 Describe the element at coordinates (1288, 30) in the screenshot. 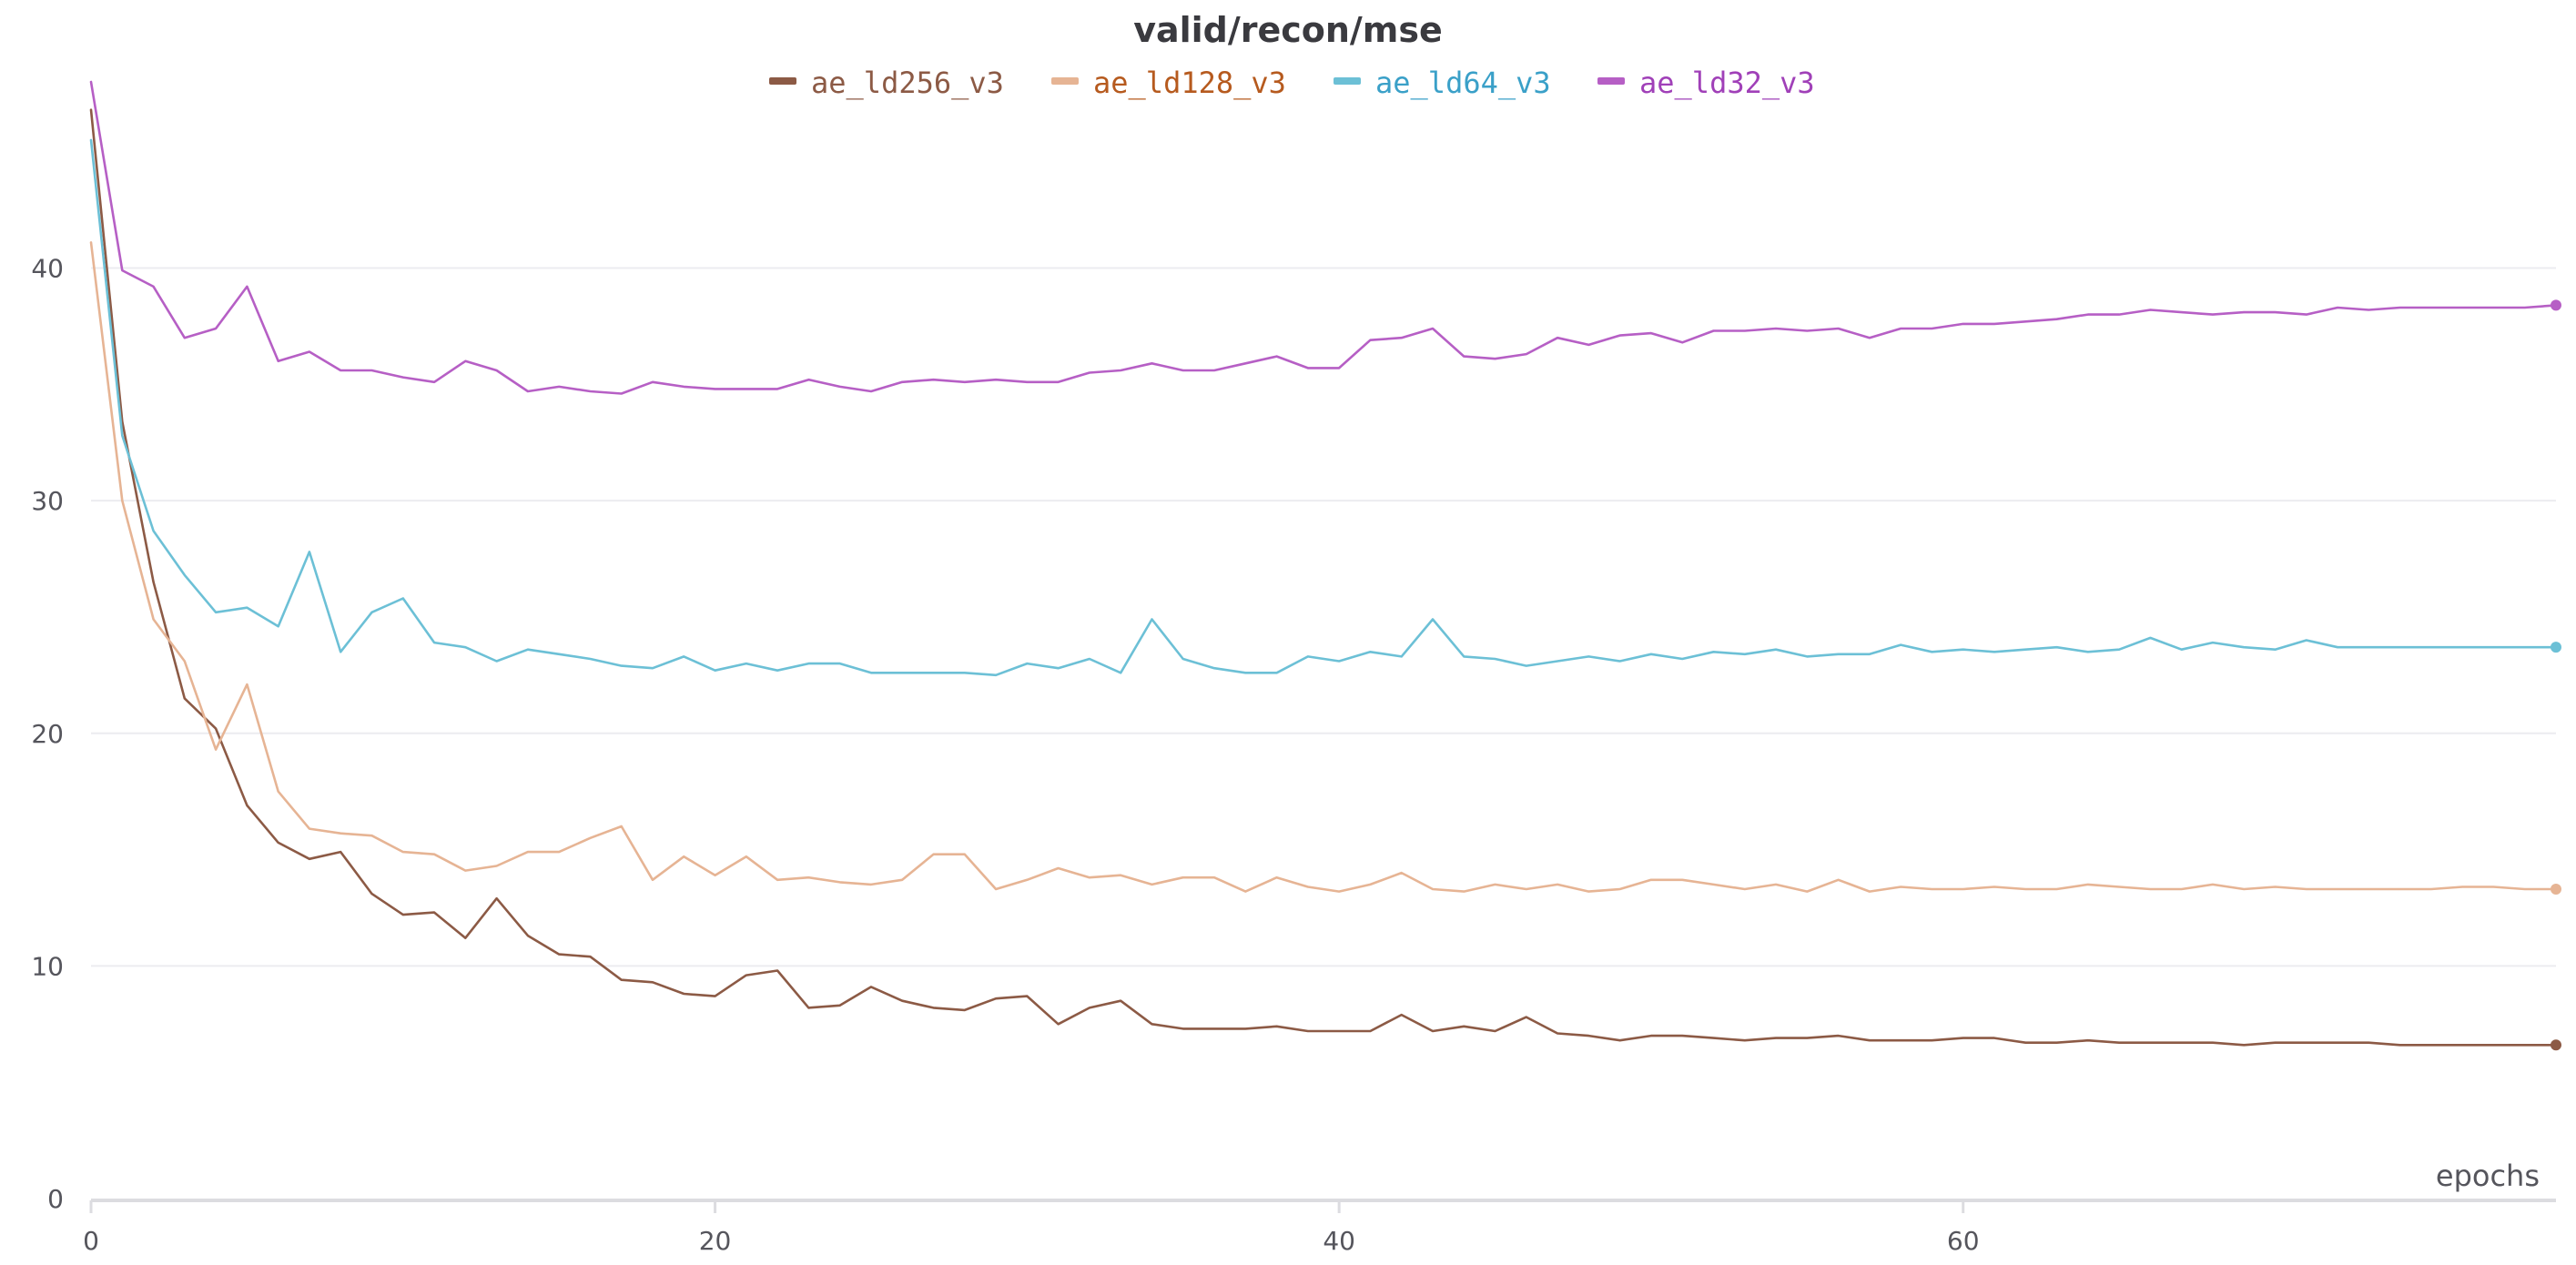

I see `chart-title: valid/recon/mse` at that location.